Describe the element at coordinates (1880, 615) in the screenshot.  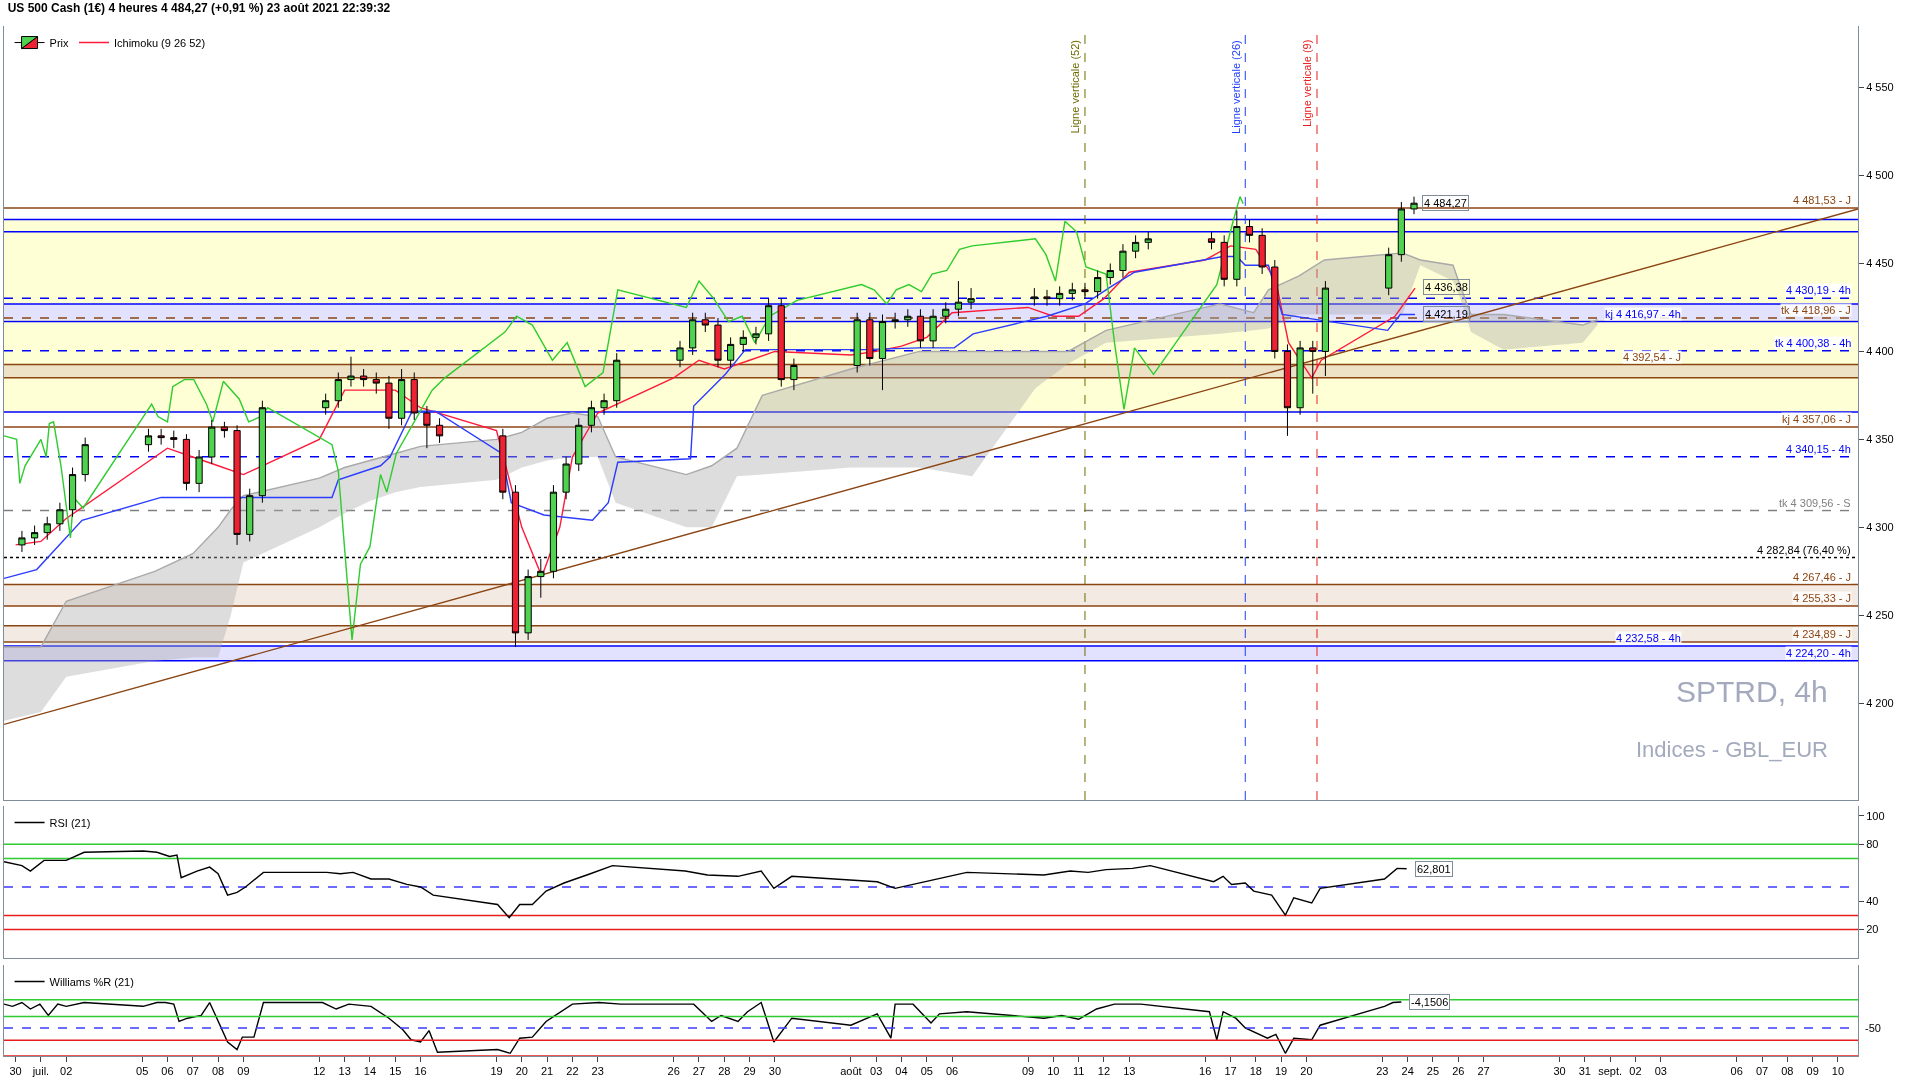
I see `y-tick-label: 4 250` at that location.